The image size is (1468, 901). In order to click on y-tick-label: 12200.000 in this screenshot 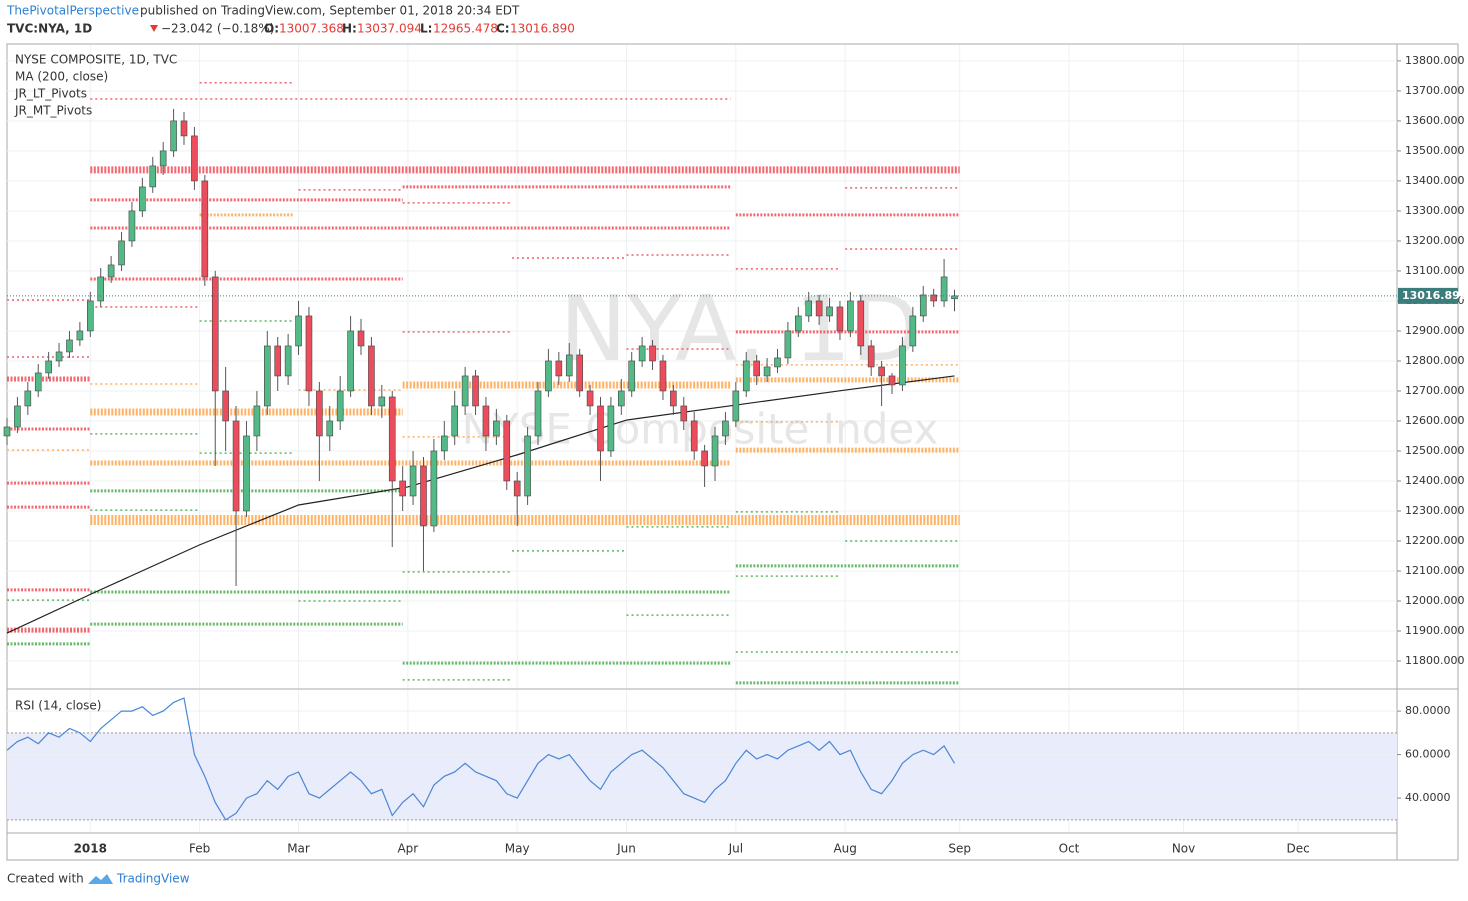, I will do `click(1435, 540)`.